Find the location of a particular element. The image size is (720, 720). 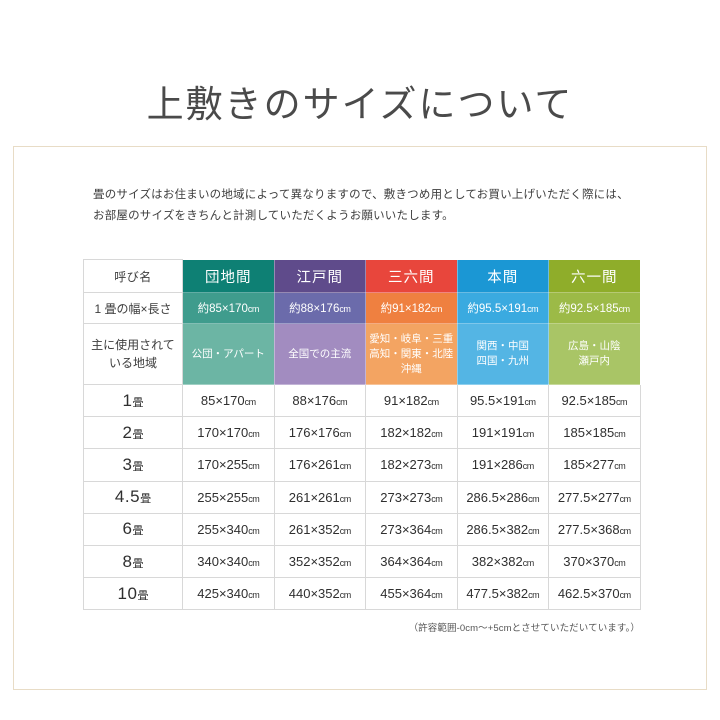

tolerance-note: （許容範囲-0cm〜+5cmとさせていただいています。） is located at coordinates (524, 628).